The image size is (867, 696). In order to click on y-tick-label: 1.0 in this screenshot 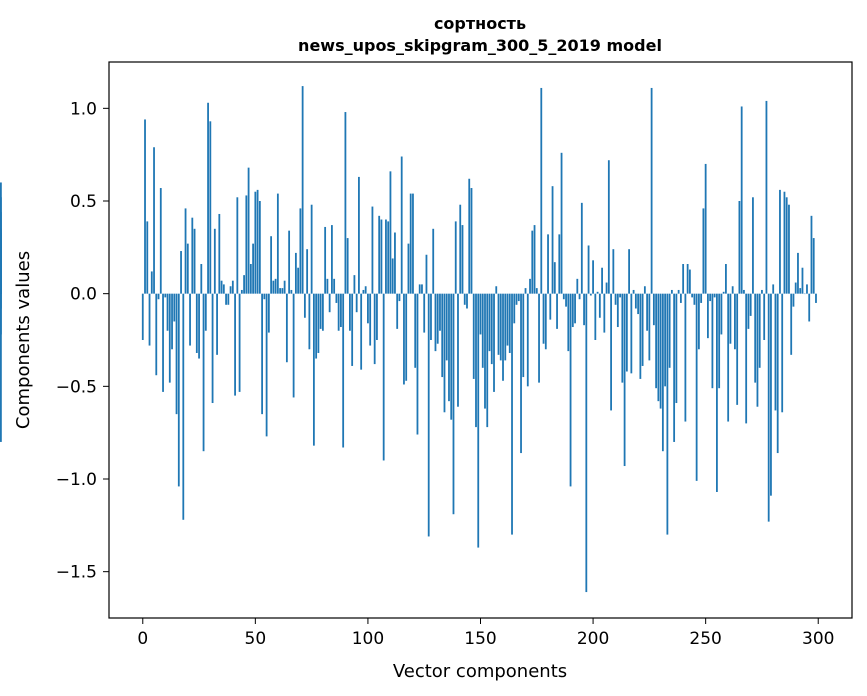, I will do `click(83, 109)`.